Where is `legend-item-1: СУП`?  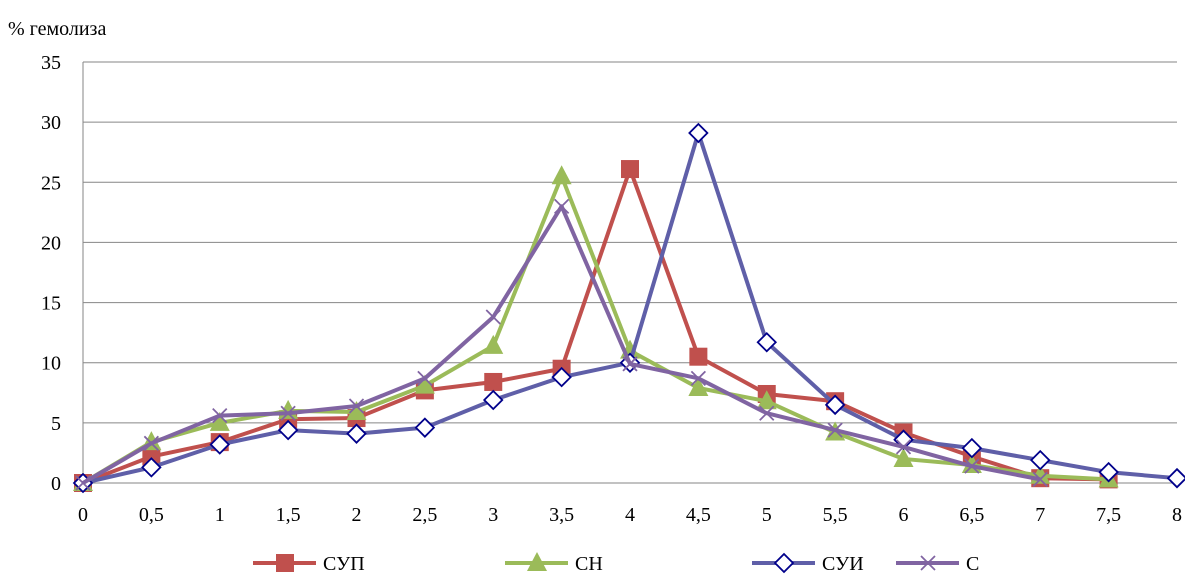 legend-item-1: СУП is located at coordinates (309, 564).